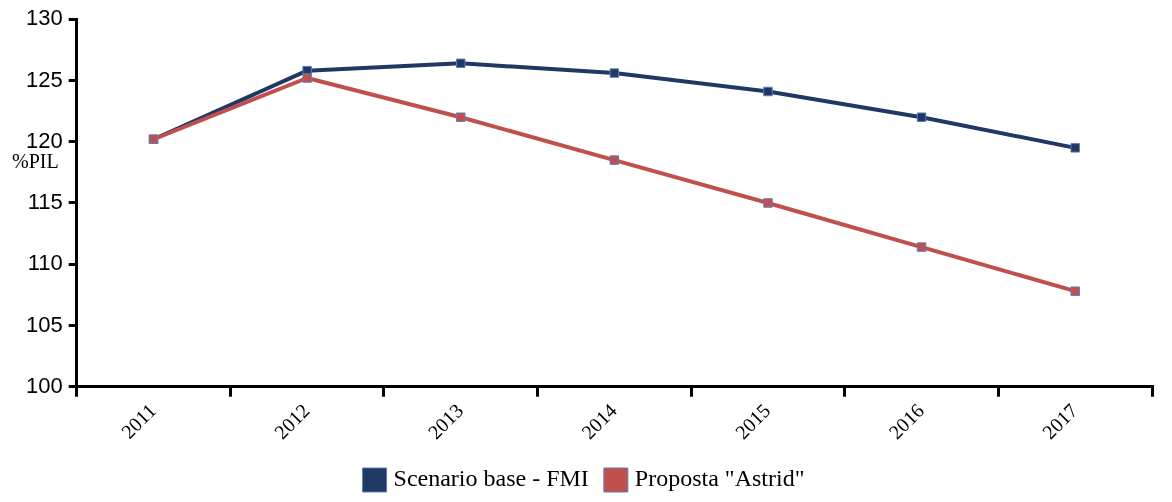 Image resolution: width=1172 pixels, height=502 pixels. I want to click on legend-label: Scenario base - FMI, so click(491, 478).